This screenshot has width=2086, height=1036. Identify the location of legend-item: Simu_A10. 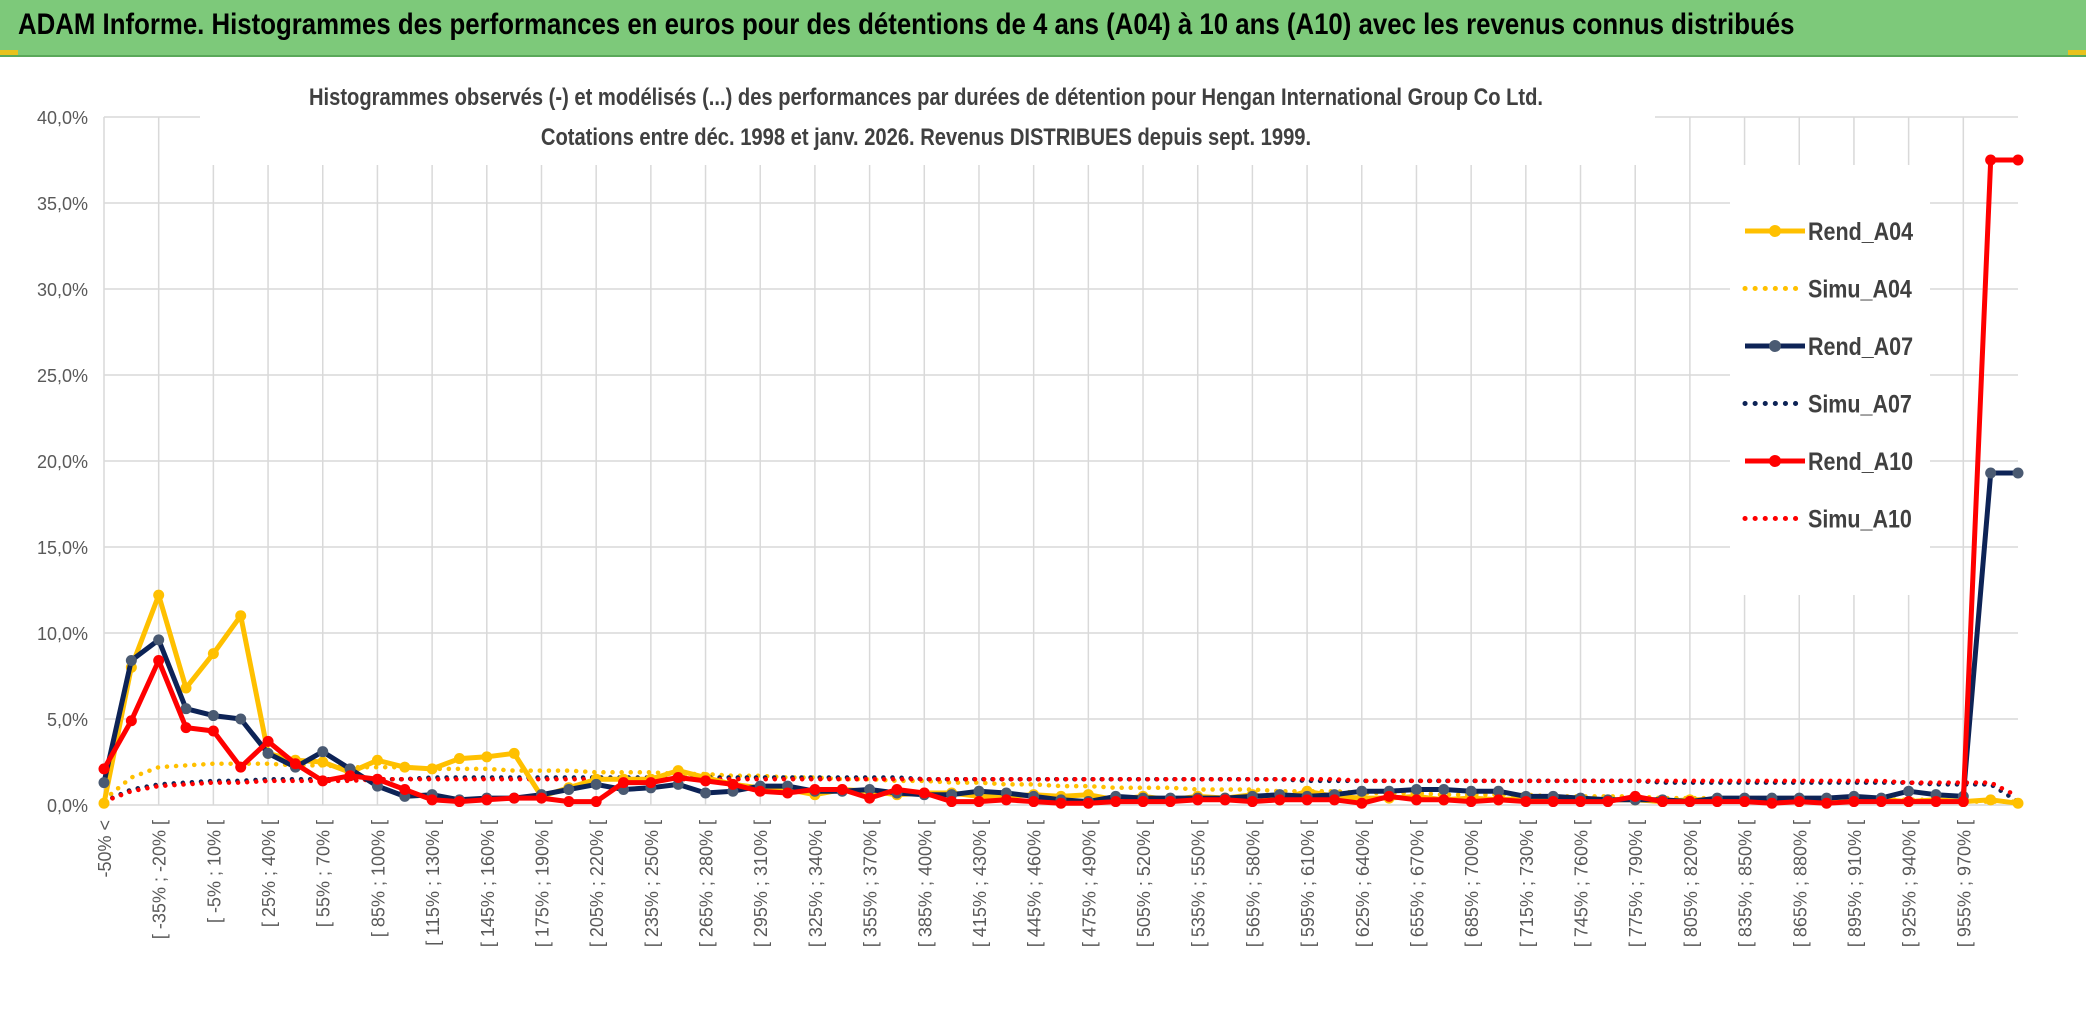
(1827, 519).